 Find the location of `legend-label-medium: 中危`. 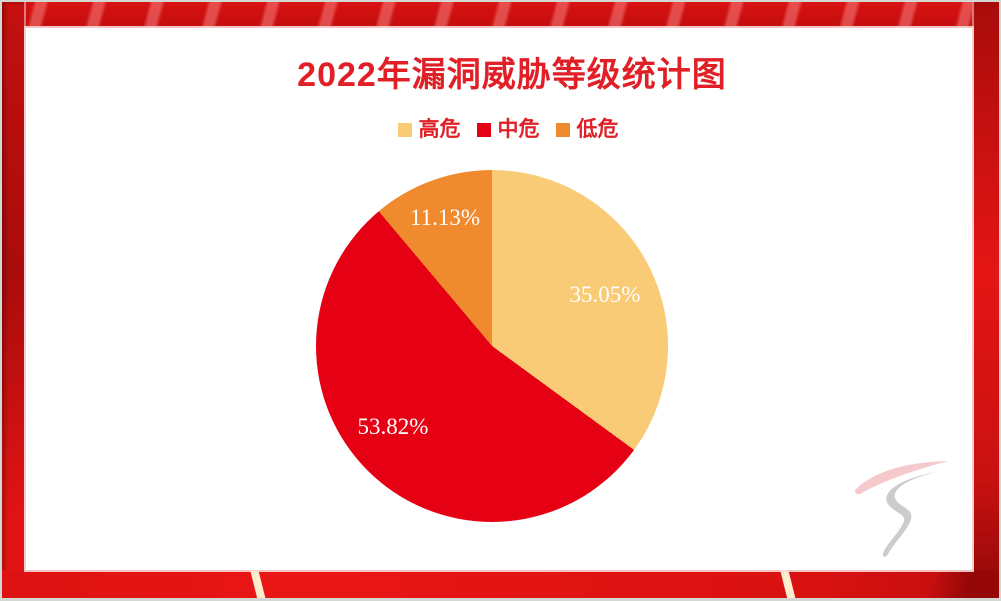

legend-label-medium: 中危 is located at coordinates (518, 129).